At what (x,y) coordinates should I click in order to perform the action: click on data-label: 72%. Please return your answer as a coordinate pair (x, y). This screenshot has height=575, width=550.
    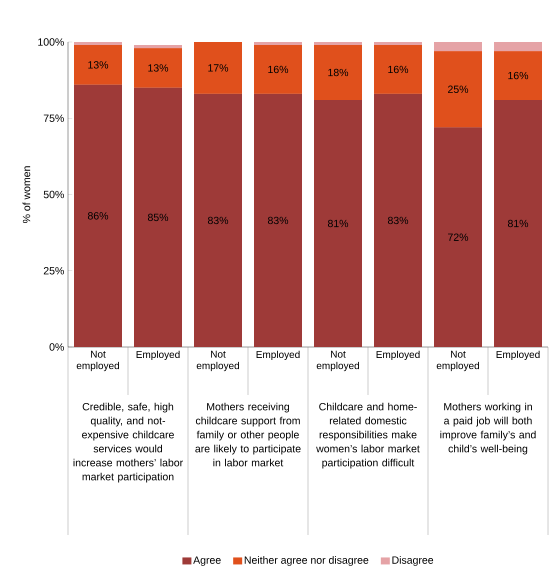
    Looking at the image, I should click on (458, 237).